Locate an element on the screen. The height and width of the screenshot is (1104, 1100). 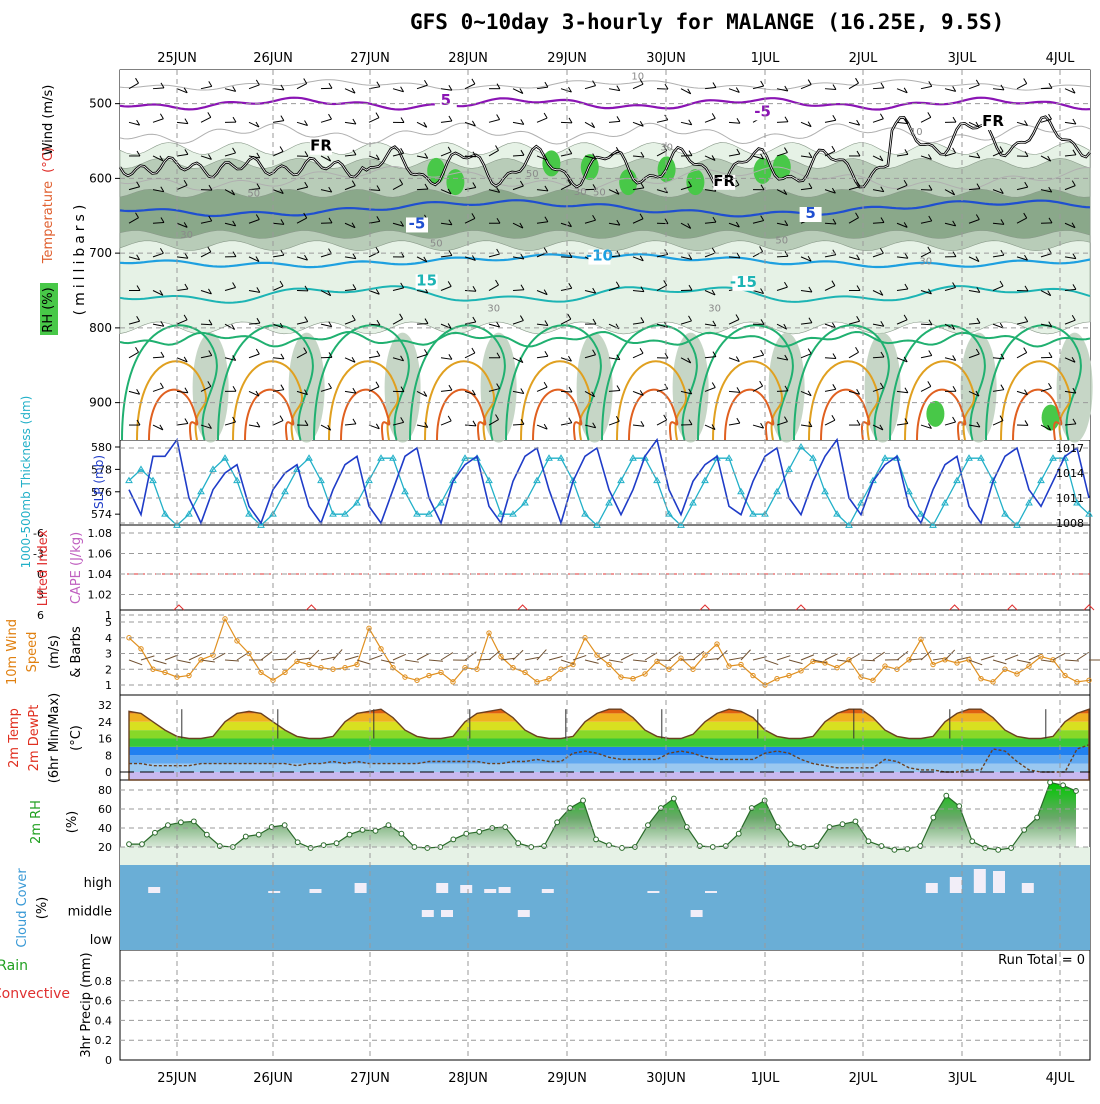
y-tick-label-cape: 1.08 is located at coordinates (100, 533).